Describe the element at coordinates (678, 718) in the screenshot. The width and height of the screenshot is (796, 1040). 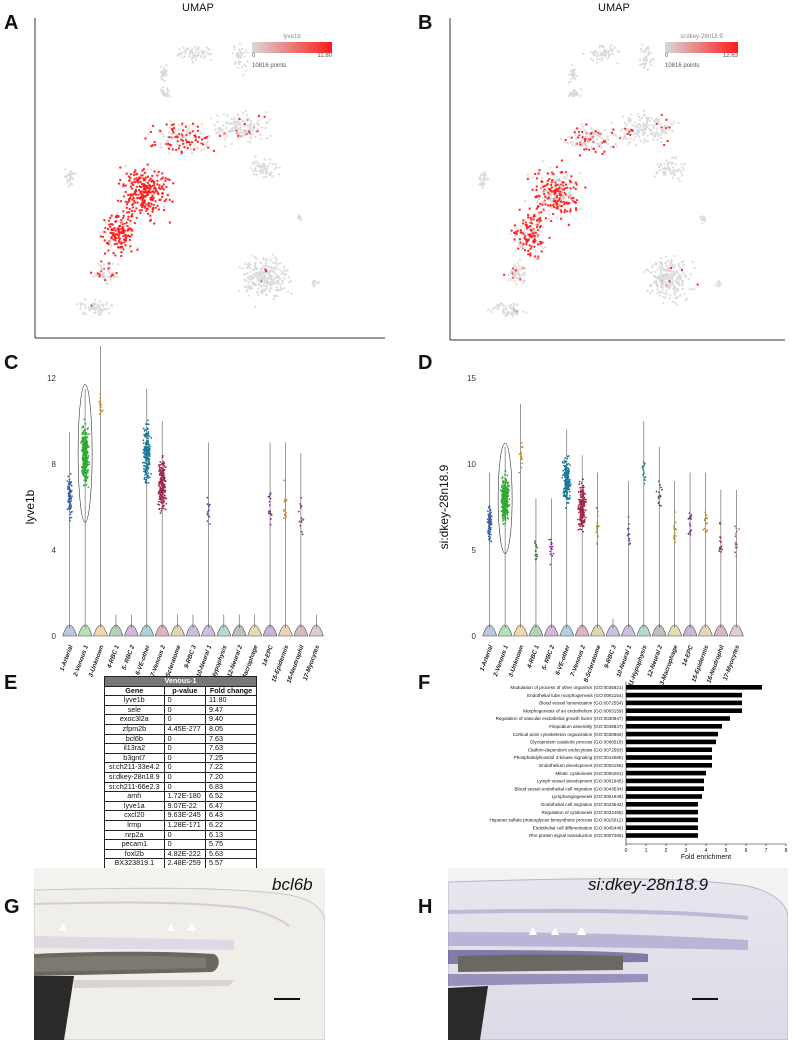
I see `enrichment-bar` at that location.